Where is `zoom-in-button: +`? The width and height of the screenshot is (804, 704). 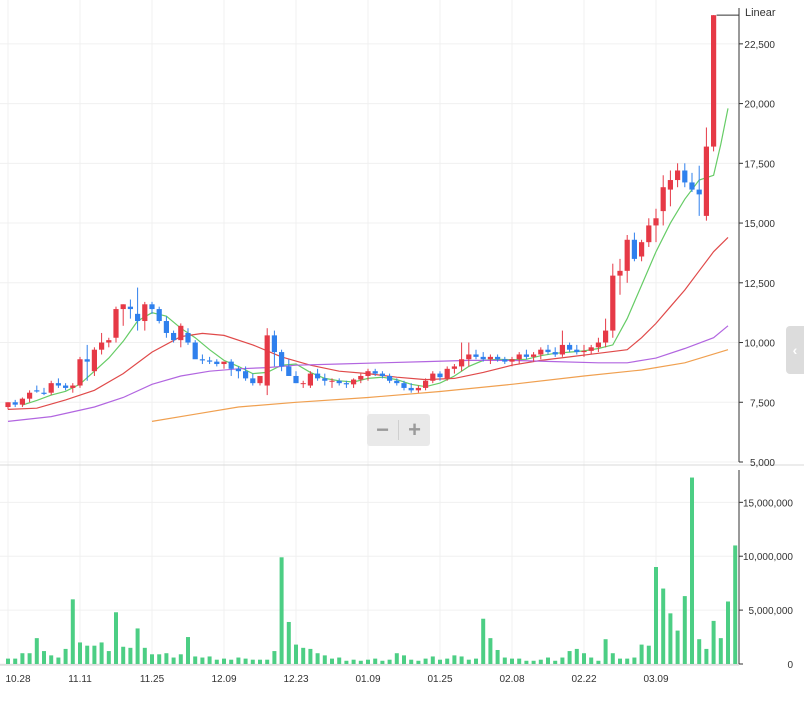 zoom-in-button: + is located at coordinates (414, 429).